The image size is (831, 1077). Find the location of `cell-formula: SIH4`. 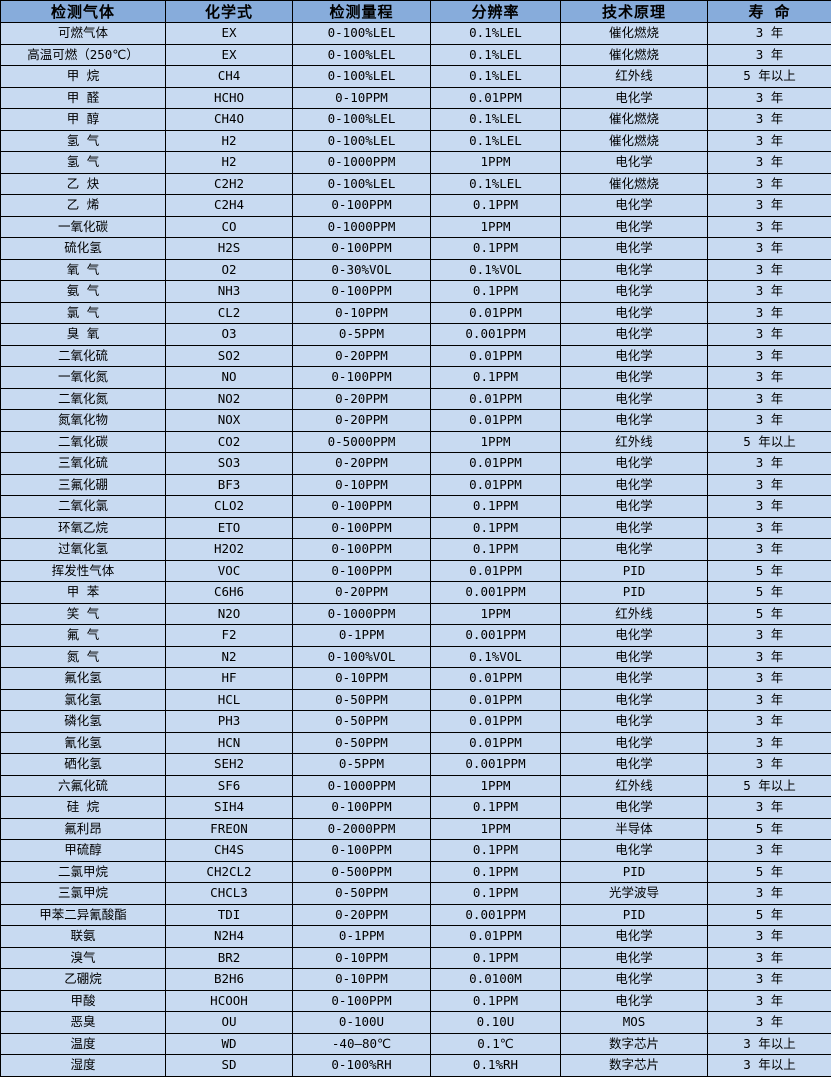

cell-formula: SIH4 is located at coordinates (229, 808).